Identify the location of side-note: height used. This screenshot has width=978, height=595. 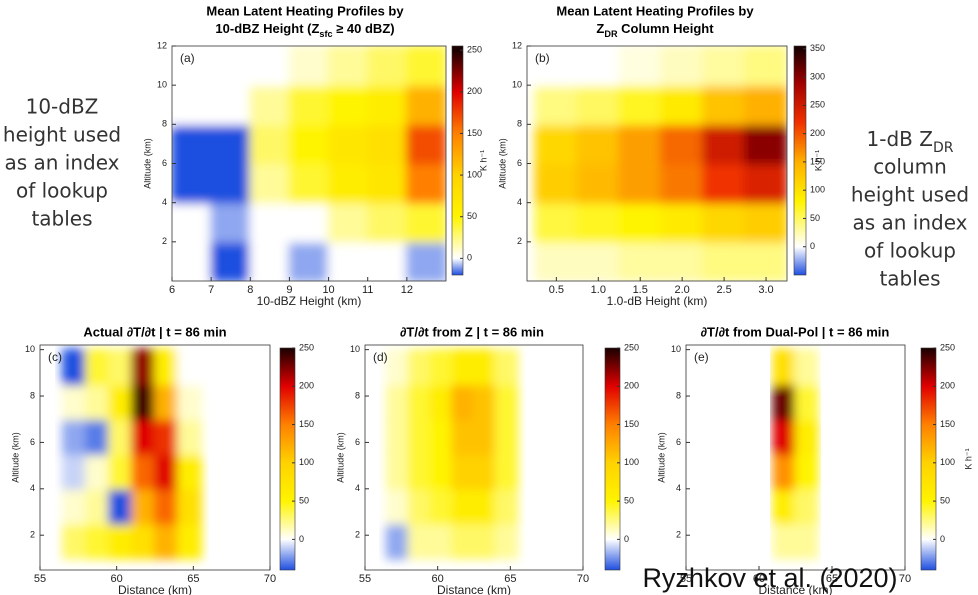
(910, 195).